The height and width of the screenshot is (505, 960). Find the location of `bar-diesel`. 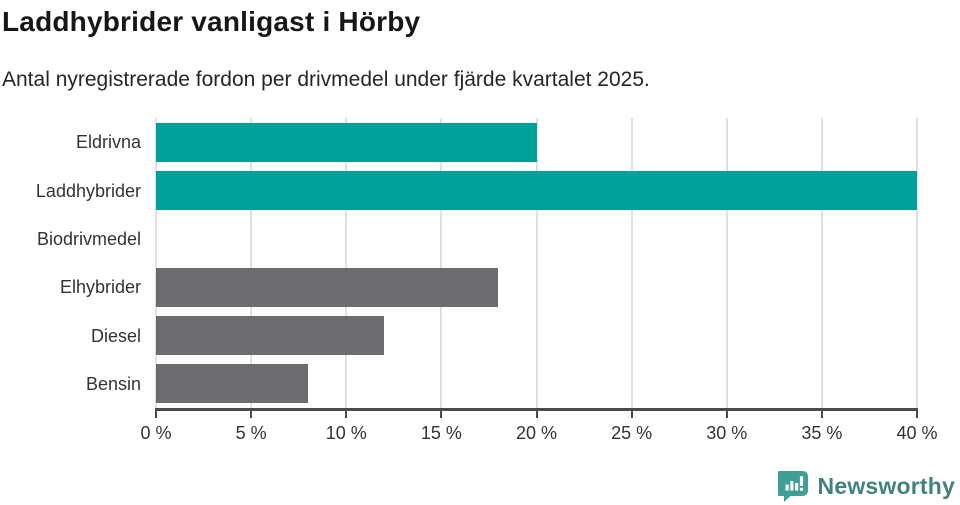

bar-diesel is located at coordinates (270, 335).